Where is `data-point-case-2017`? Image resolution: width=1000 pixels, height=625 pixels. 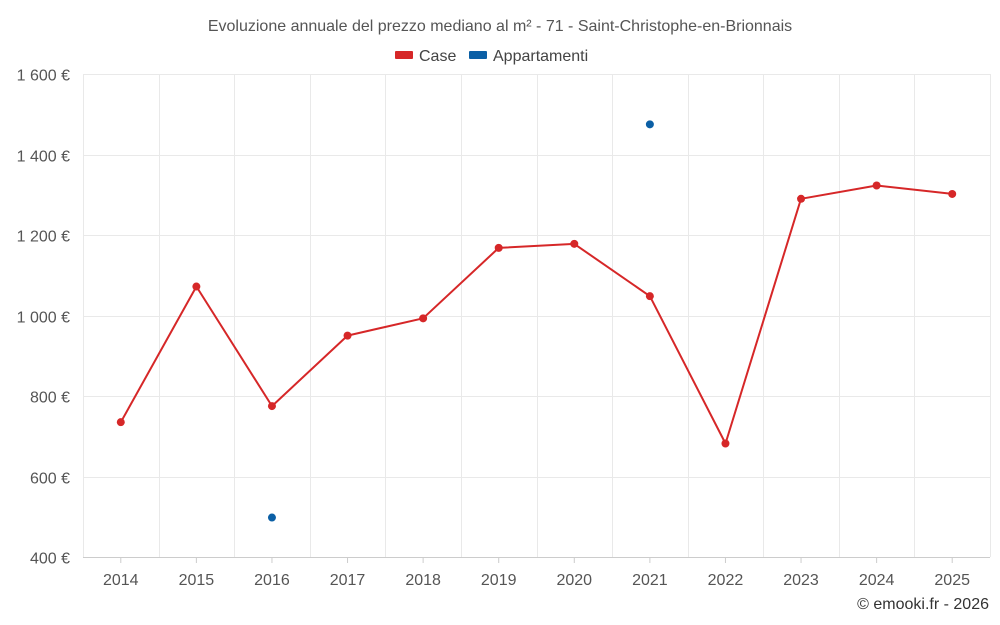
data-point-case-2017 is located at coordinates (347, 335).